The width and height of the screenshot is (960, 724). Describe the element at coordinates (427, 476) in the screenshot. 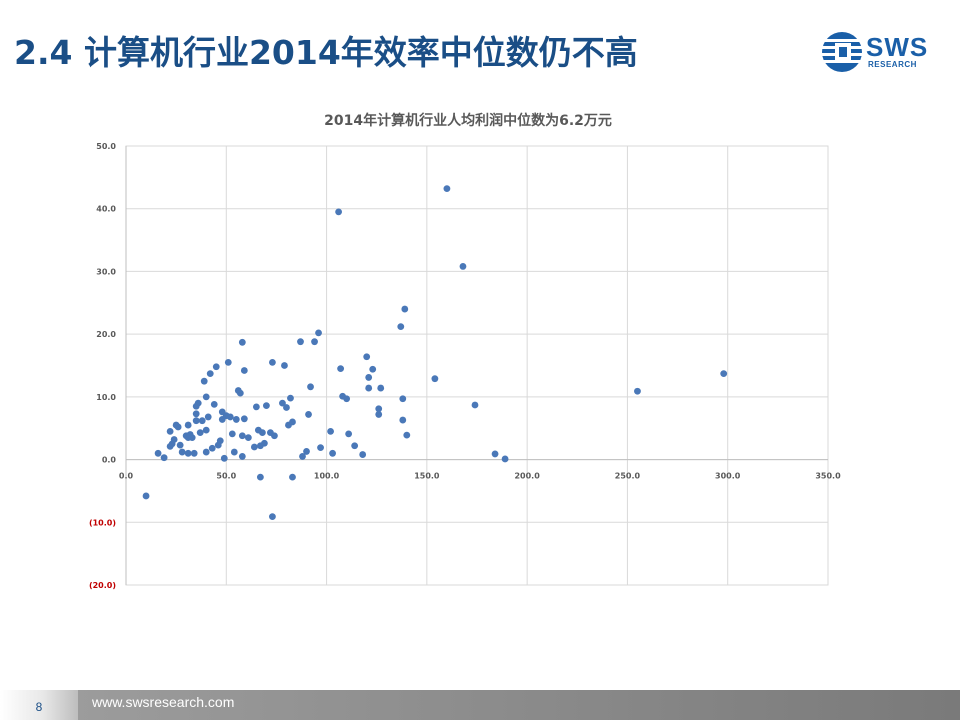

I see `x-tick-label: 150.0` at that location.